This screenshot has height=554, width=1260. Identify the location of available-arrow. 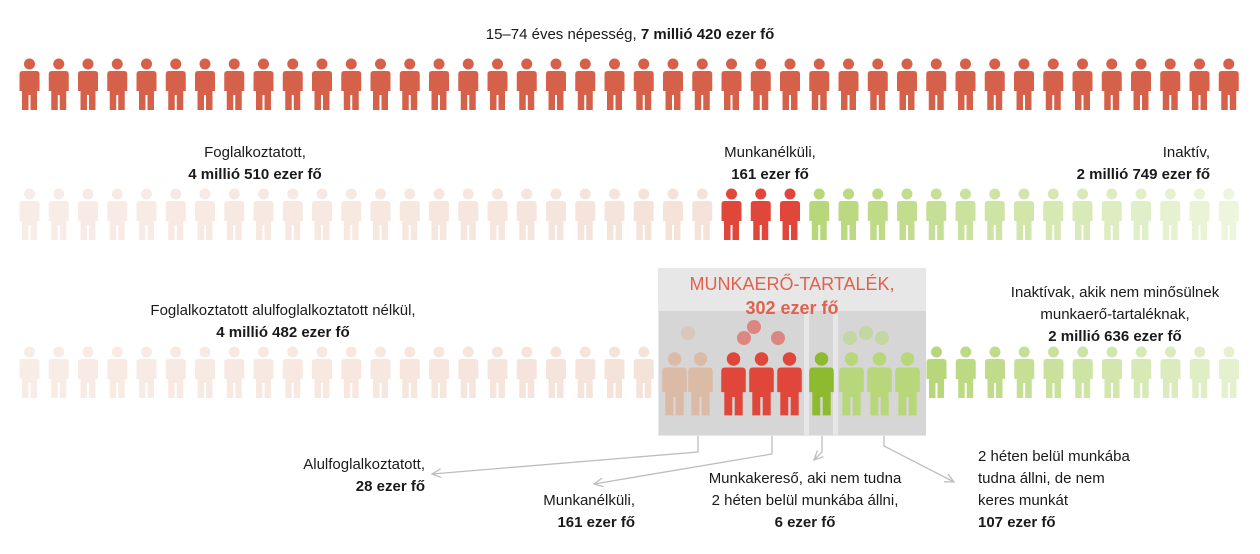
(919, 459).